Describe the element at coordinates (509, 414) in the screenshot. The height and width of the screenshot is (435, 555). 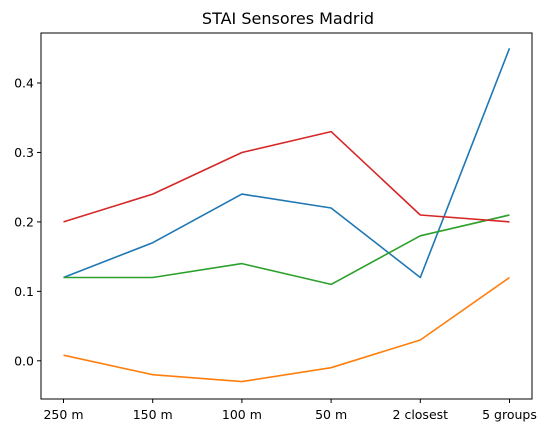
I see `x-tick-label: 5 groups` at that location.